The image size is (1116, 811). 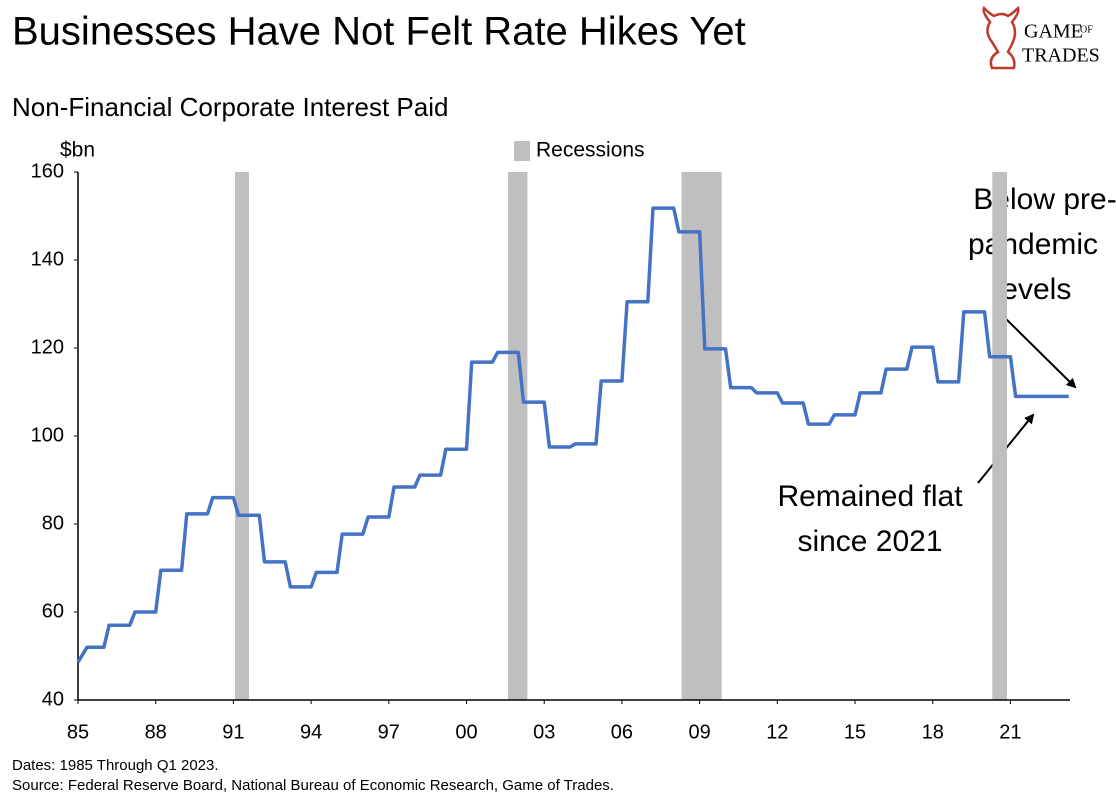 I want to click on x-tick-label: 21, so click(x=1010, y=732).